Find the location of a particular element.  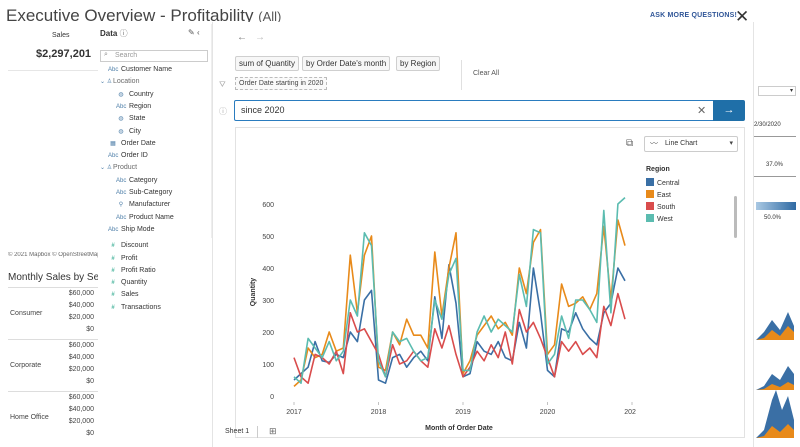

date-value: 2/30/2020 is located at coordinates (767, 125).